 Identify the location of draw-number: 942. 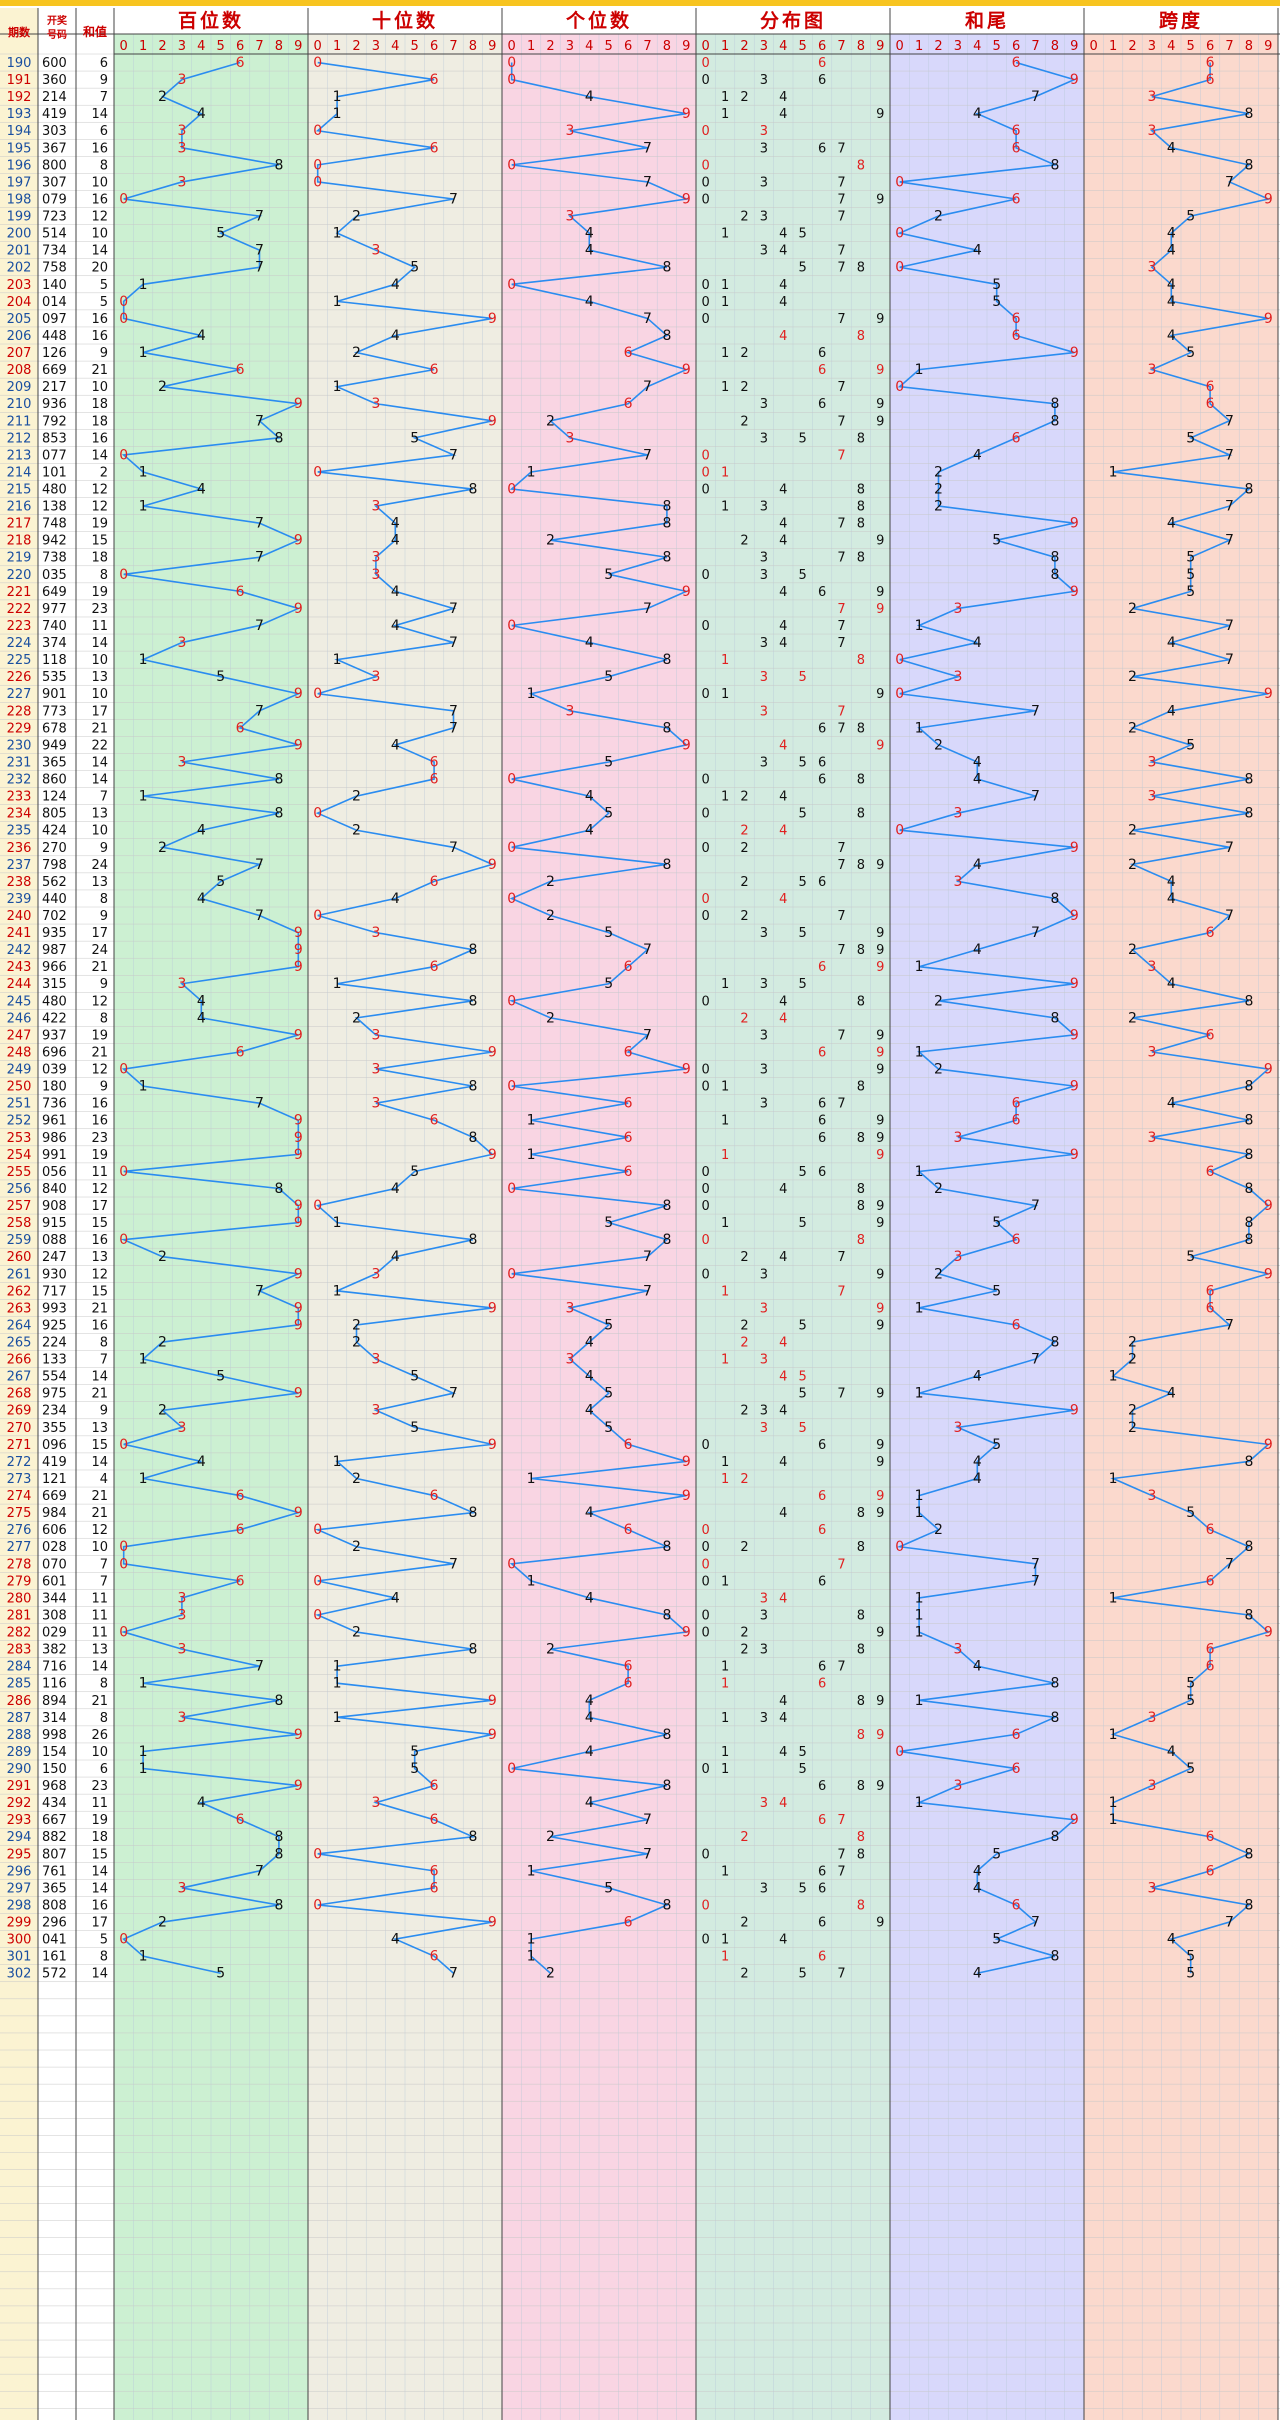
(54, 541).